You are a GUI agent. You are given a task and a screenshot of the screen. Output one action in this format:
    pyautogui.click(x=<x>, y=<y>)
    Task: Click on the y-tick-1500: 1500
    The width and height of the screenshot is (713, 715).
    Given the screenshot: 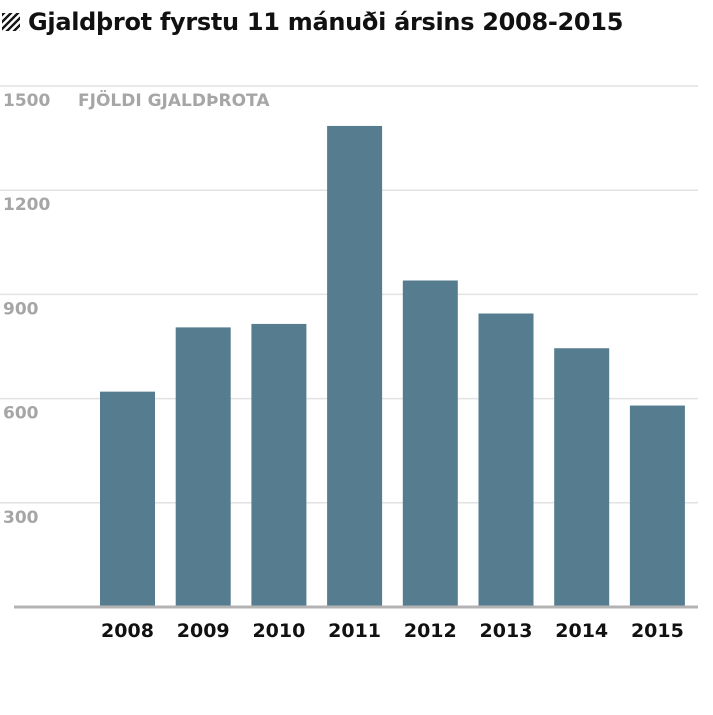 What is the action you would take?
    pyautogui.click(x=26, y=101)
    